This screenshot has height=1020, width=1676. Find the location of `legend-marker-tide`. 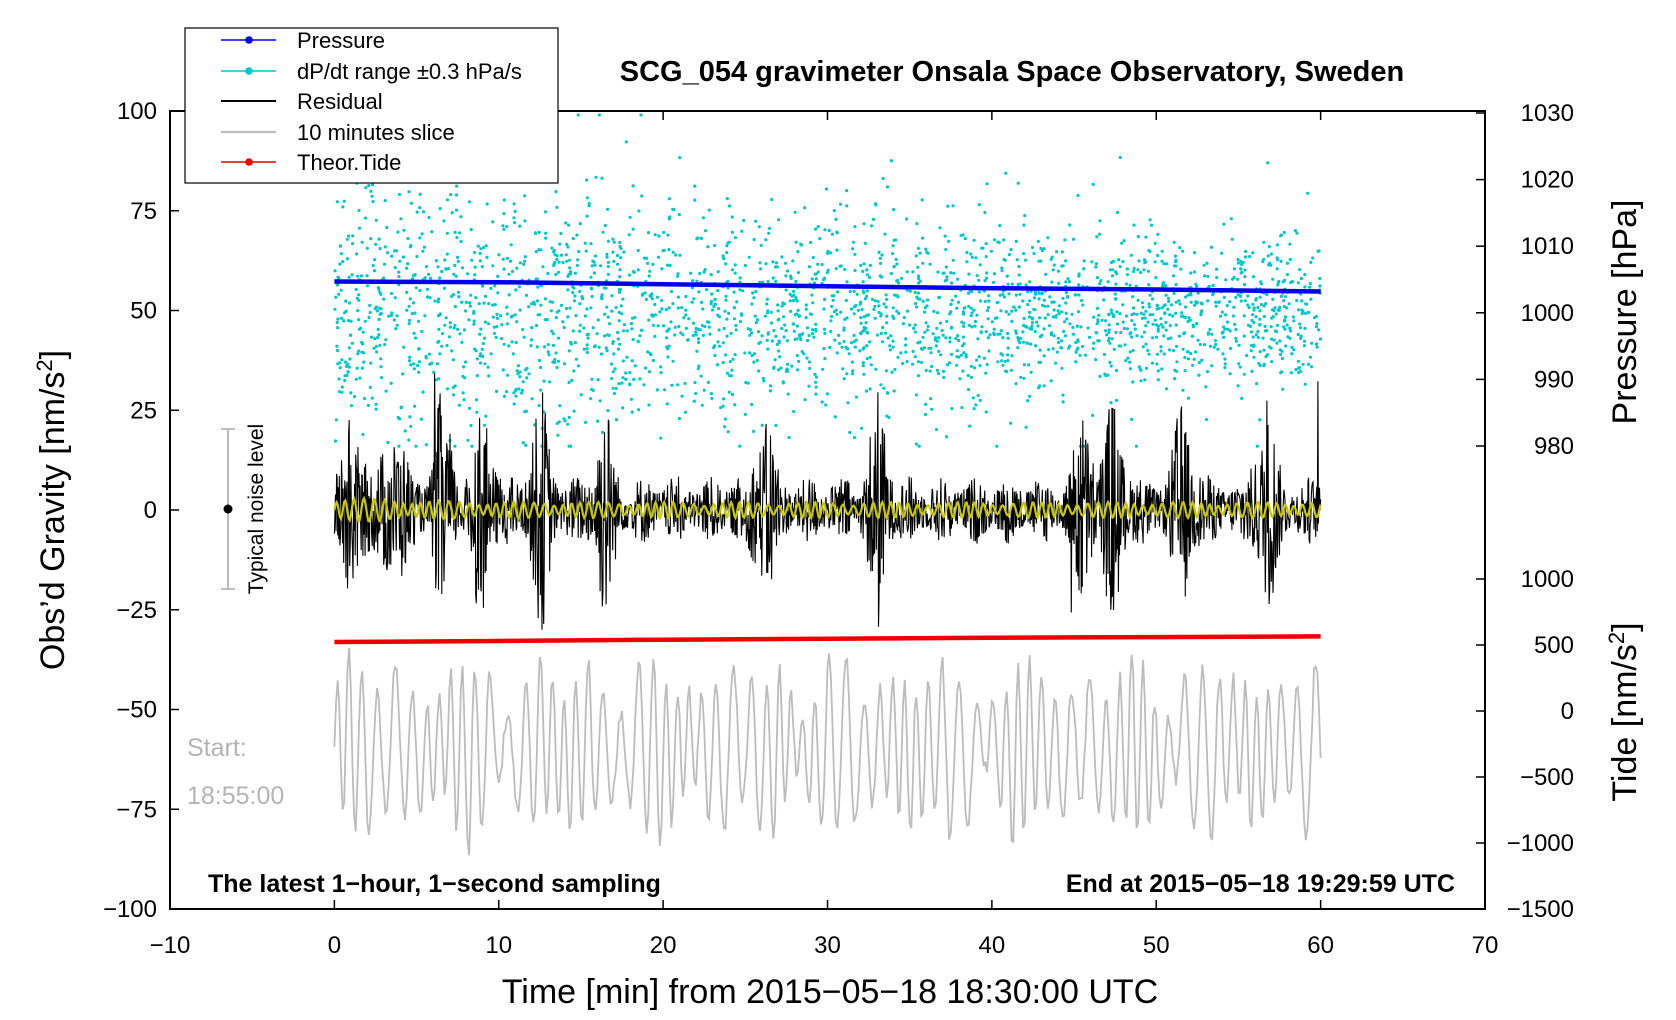

legend-marker-tide is located at coordinates (249, 162).